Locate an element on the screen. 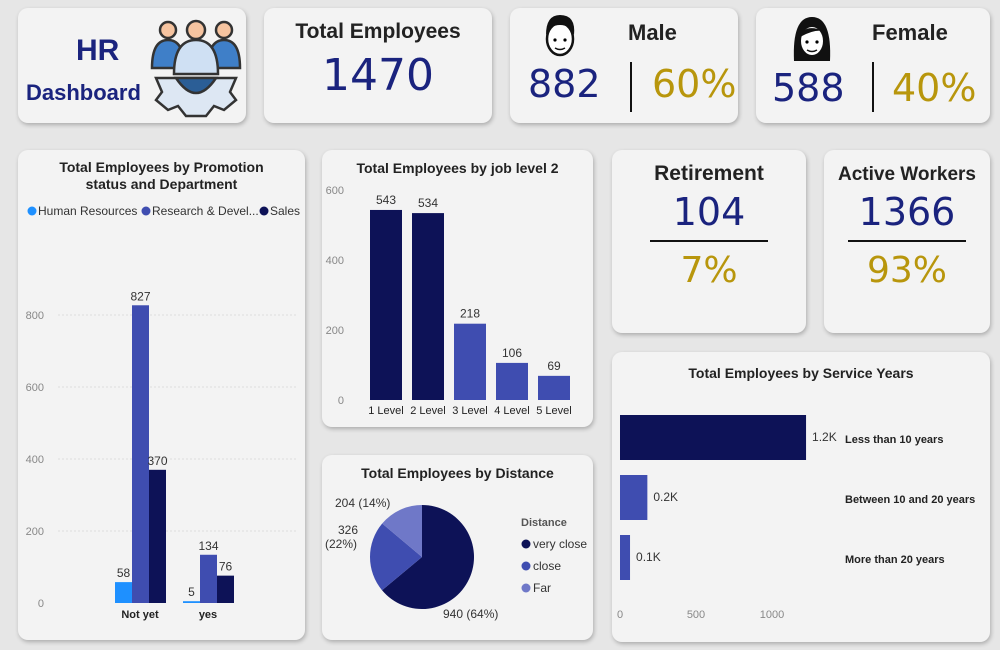  active-workers-percent: 93% is located at coordinates (906, 270).